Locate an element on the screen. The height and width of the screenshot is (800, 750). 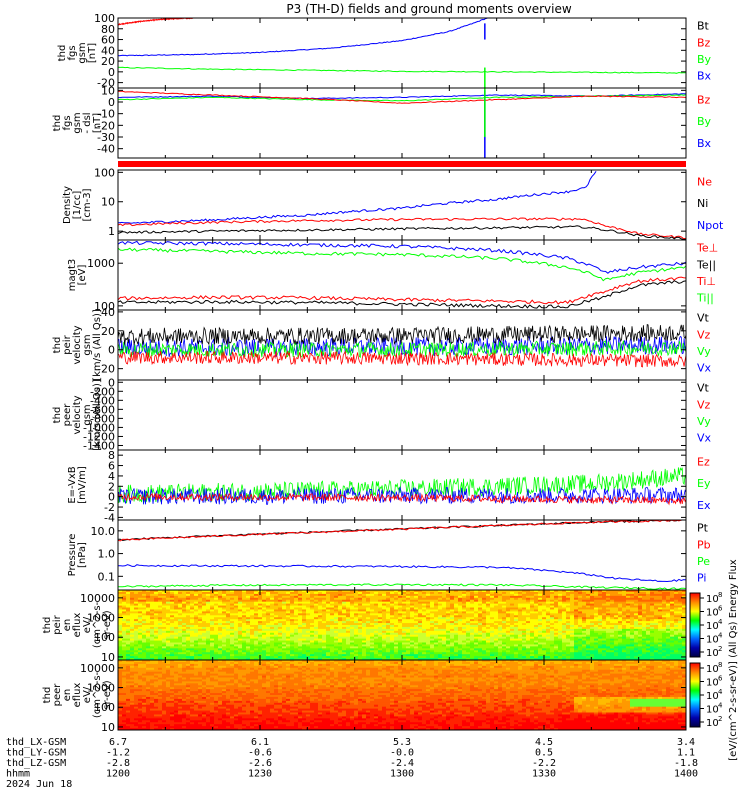
series-Ti⊥ is located at coordinates (402, 257).